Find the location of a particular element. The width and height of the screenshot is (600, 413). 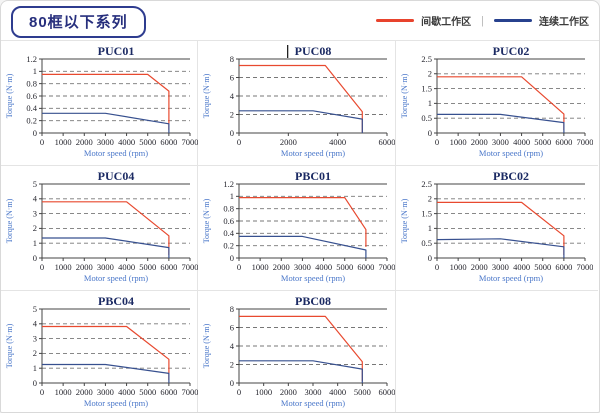

y-tick-label: 0.8 is located at coordinates (31, 83).